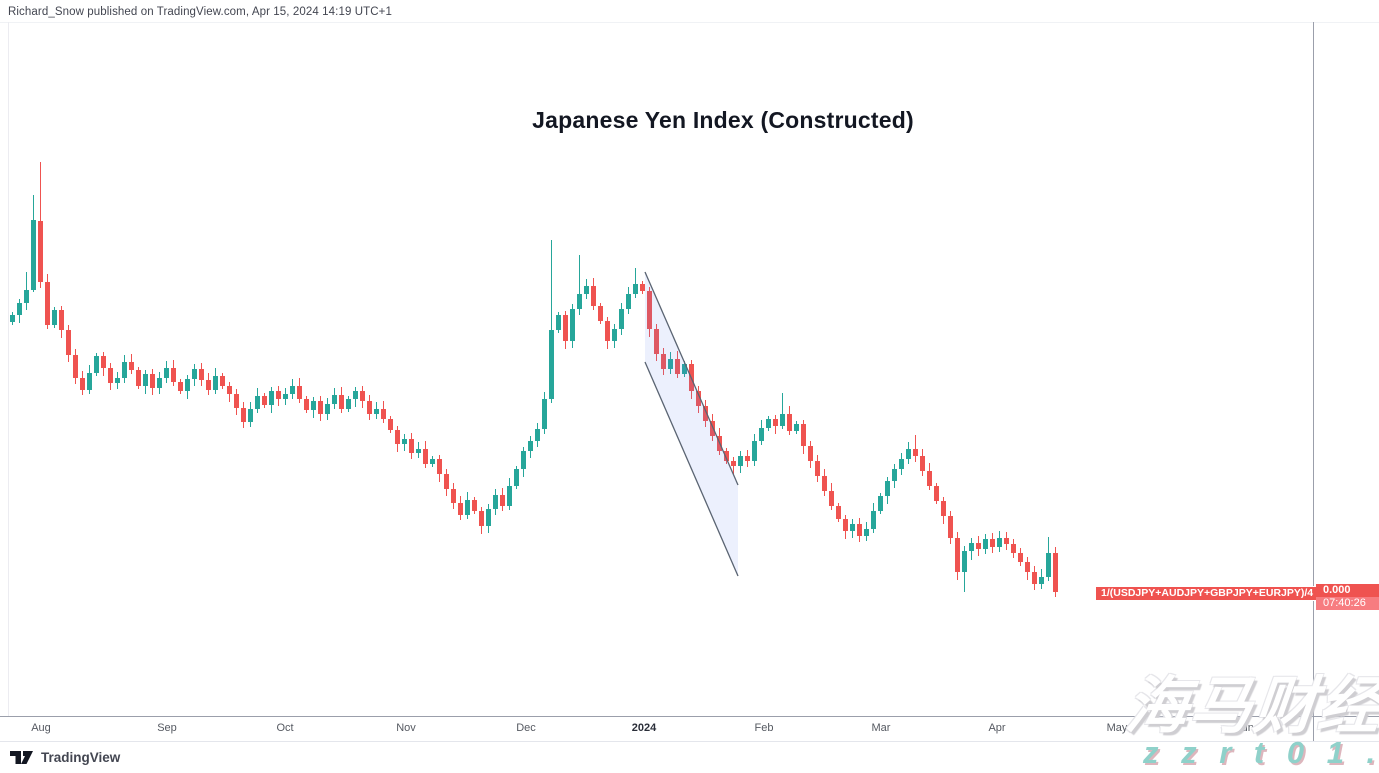  I want to click on footer-divider, so click(689, 741).